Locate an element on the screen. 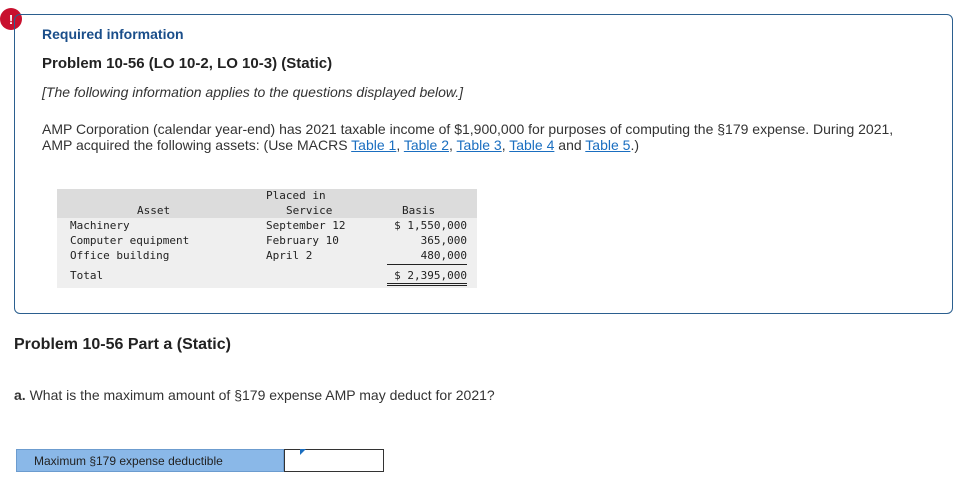 The image size is (971, 482). required-info-heading: Required information is located at coordinates (113, 34).